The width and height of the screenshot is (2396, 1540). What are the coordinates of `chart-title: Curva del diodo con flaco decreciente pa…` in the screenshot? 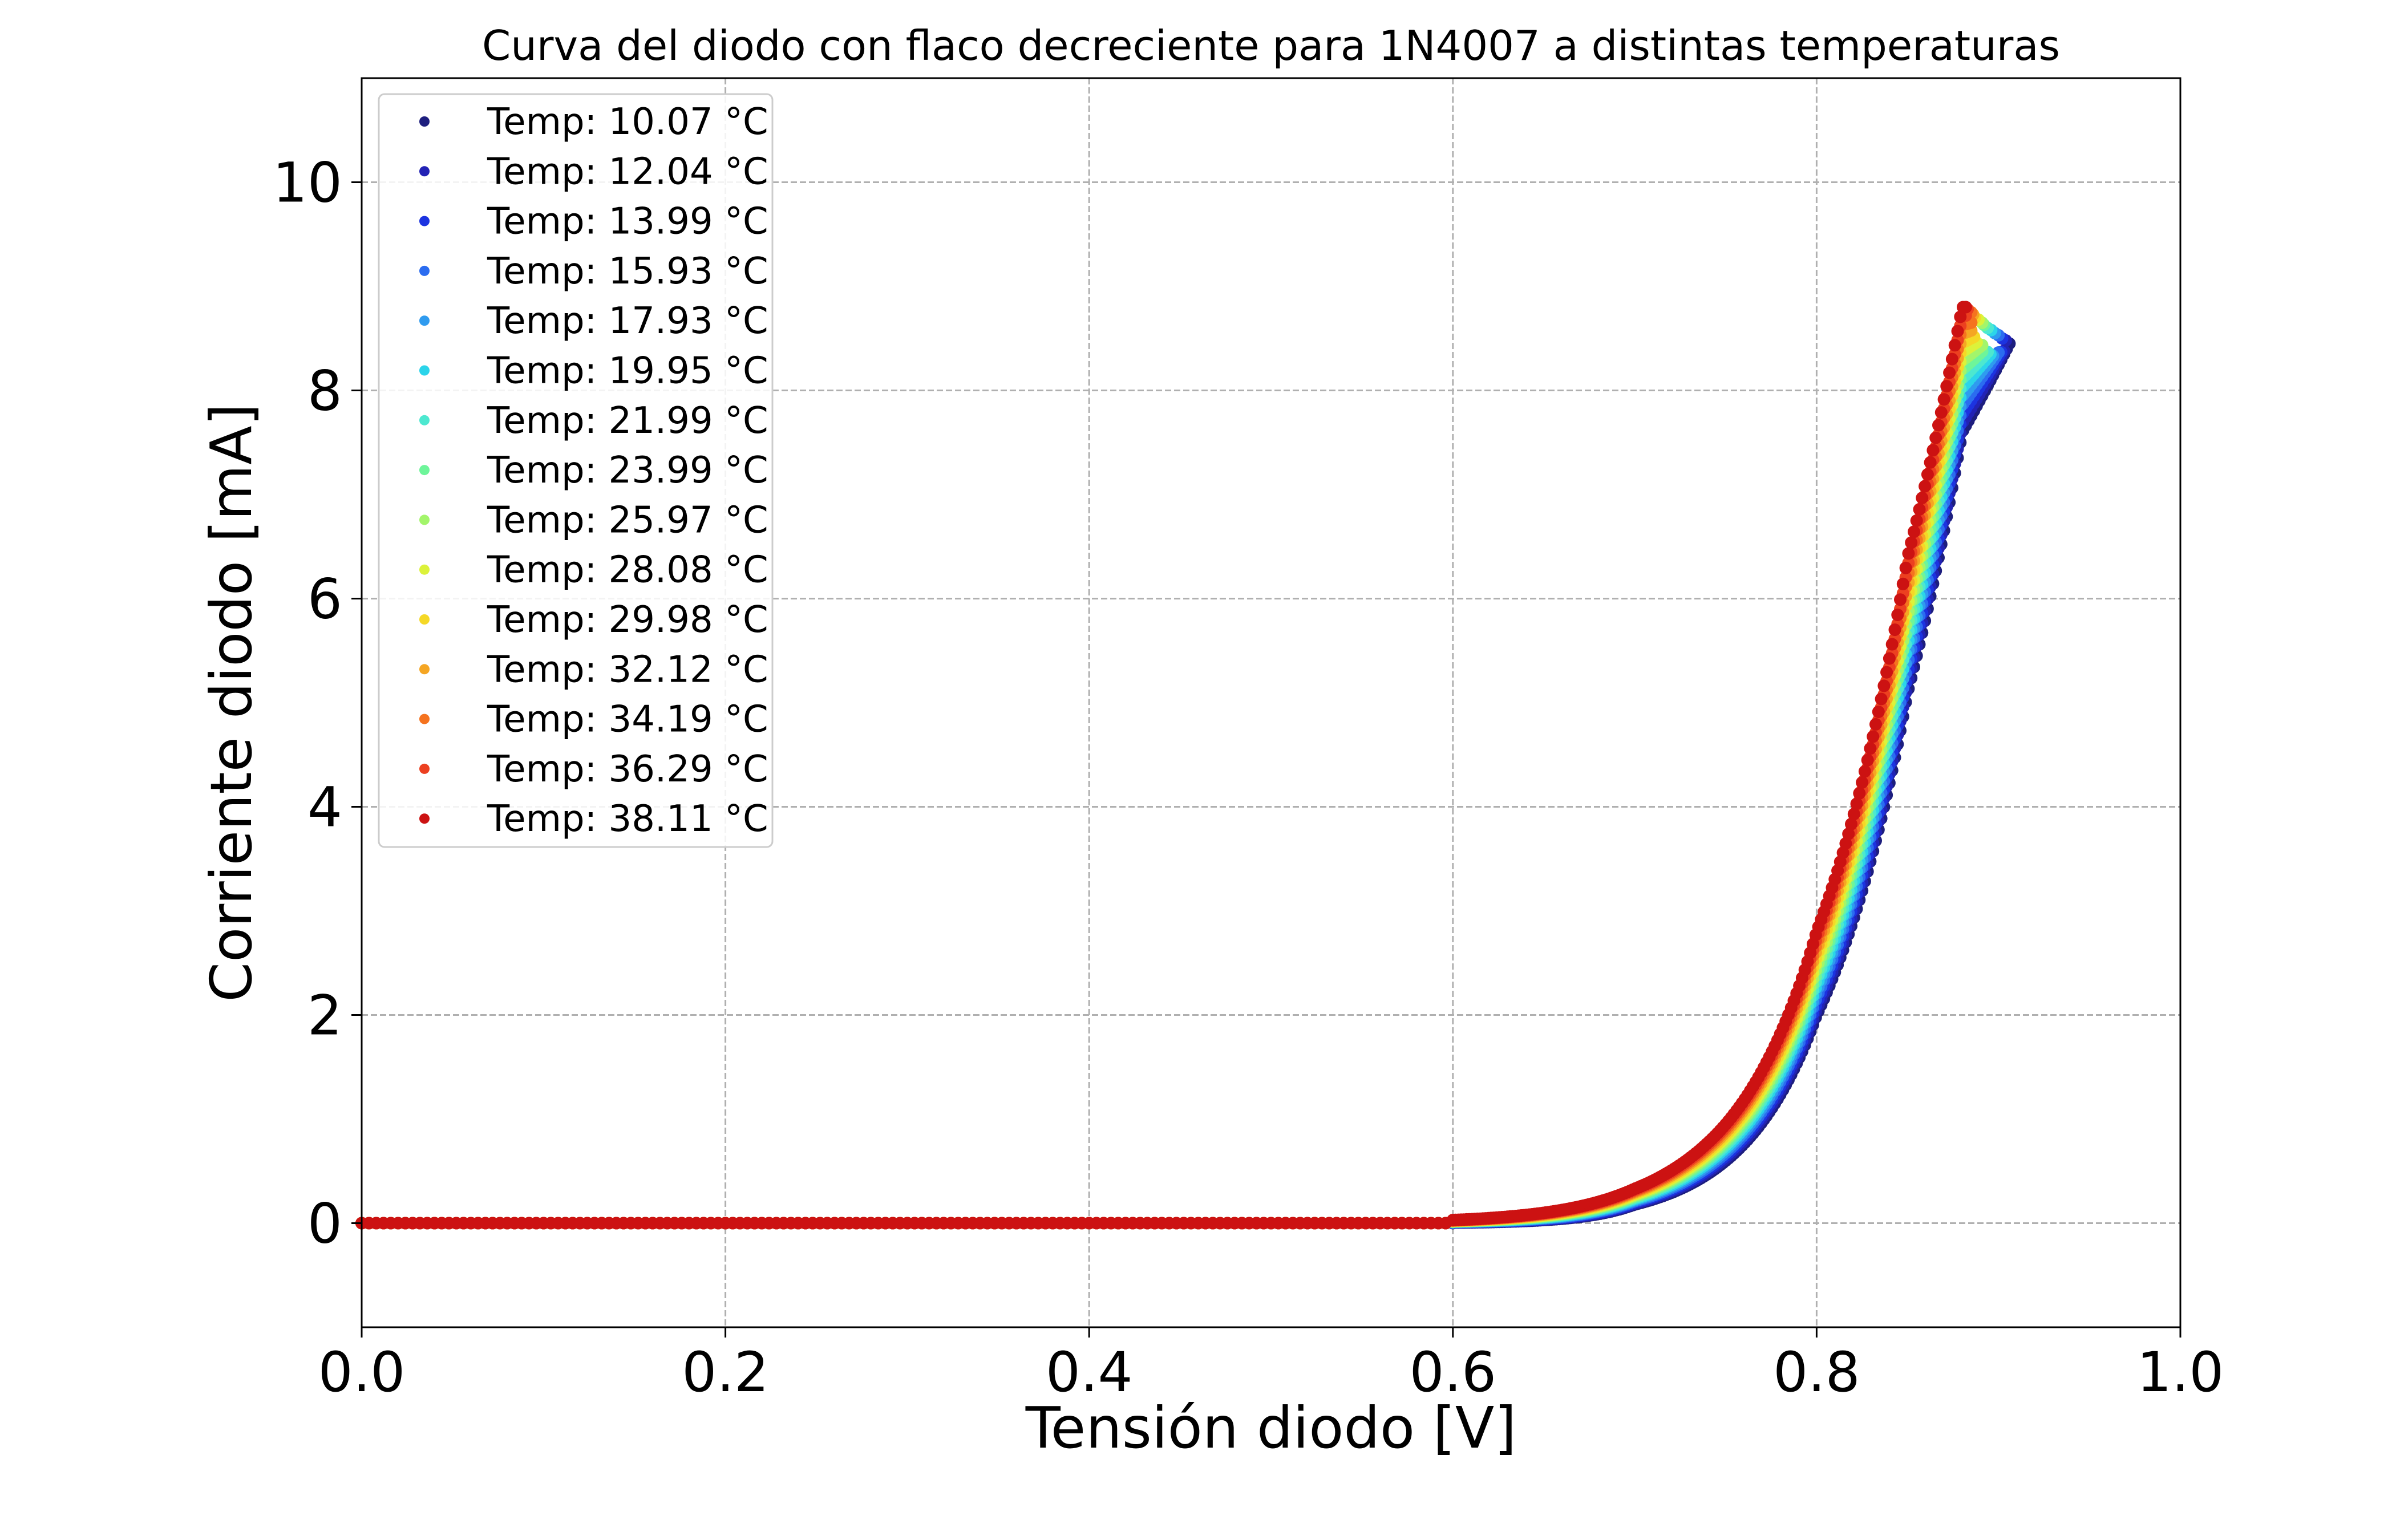 It's located at (1271, 46).